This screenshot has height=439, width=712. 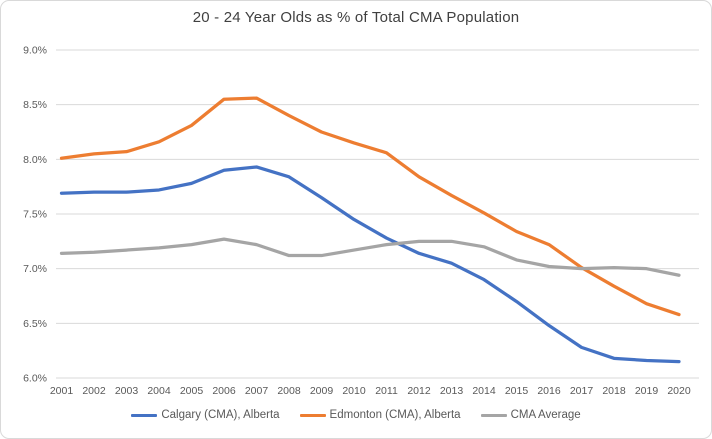 What do you see at coordinates (679, 391) in the screenshot?
I see `x-axis-tick-label: 2020` at bounding box center [679, 391].